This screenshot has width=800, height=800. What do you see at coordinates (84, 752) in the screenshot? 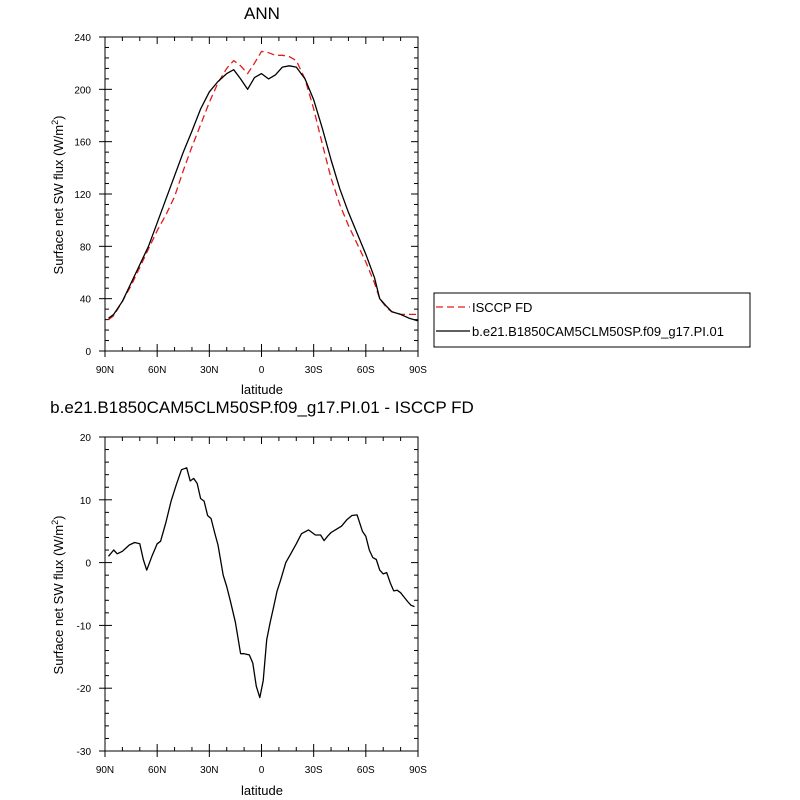
I see `y-tick-label: -30` at bounding box center [84, 752].